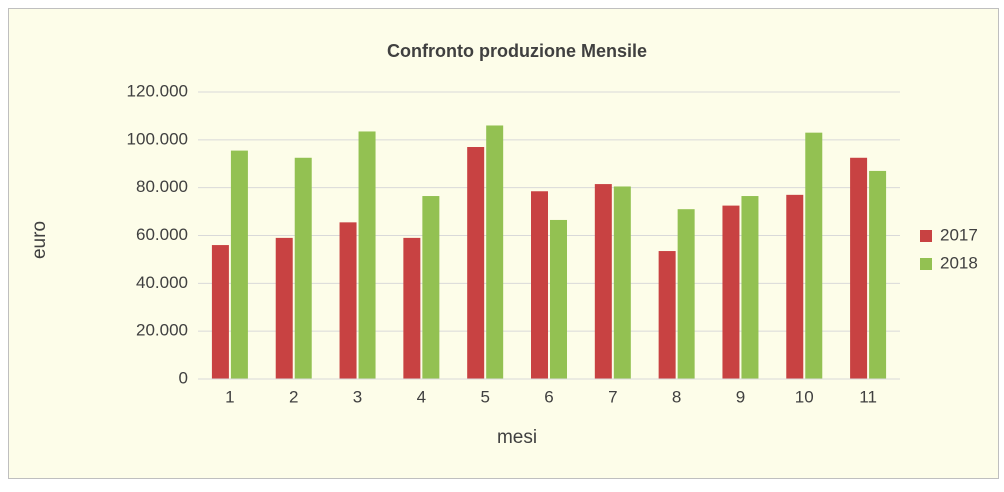 The image size is (1004, 492). What do you see at coordinates (39, 240) in the screenshot?
I see `y-axis-title: euro` at bounding box center [39, 240].